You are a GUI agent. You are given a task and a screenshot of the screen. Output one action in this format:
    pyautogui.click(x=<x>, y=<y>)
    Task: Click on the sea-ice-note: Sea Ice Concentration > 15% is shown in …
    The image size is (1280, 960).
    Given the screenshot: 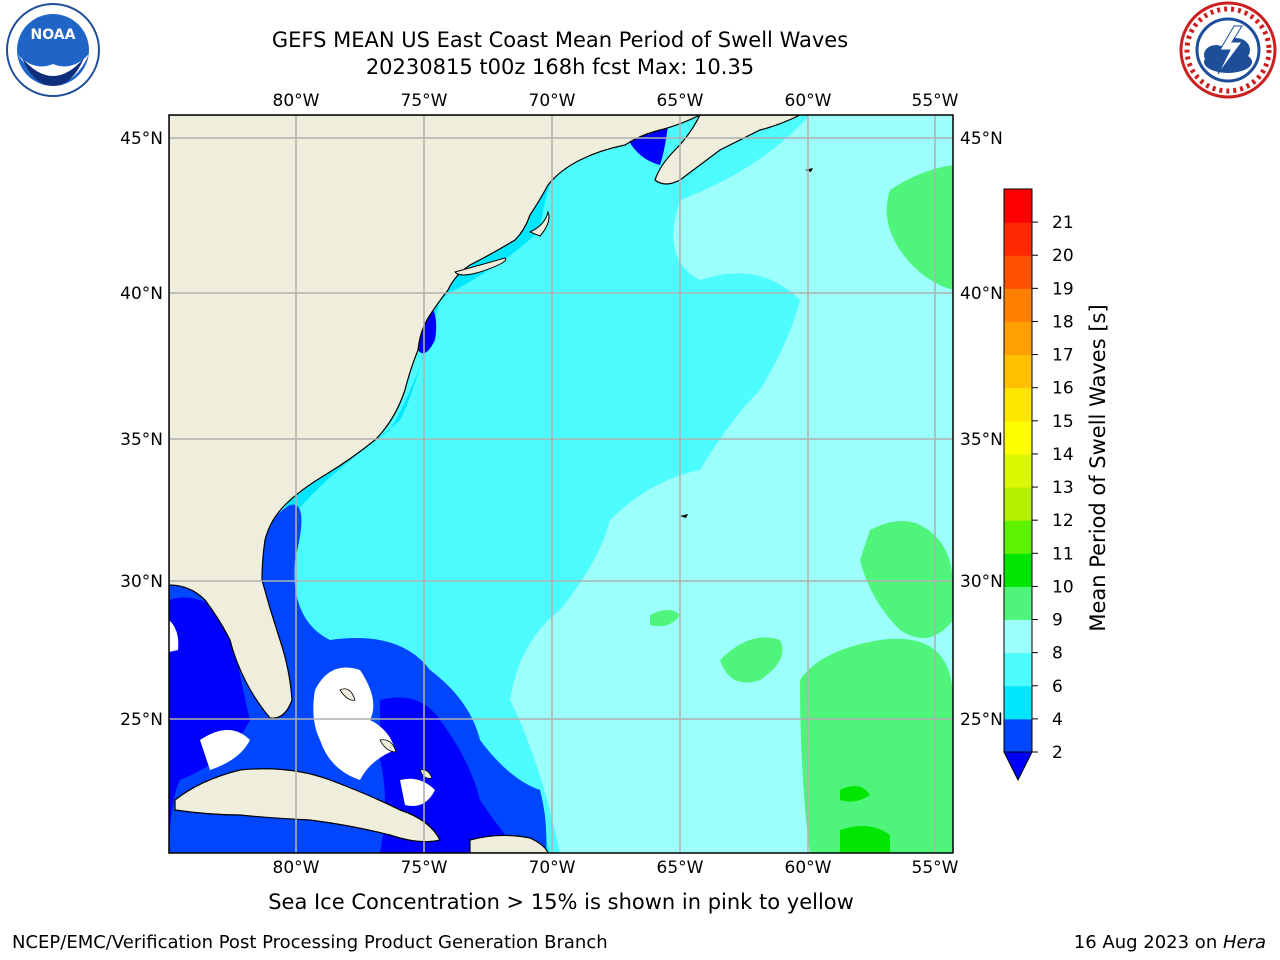 What is the action you would take?
    pyautogui.click(x=561, y=902)
    